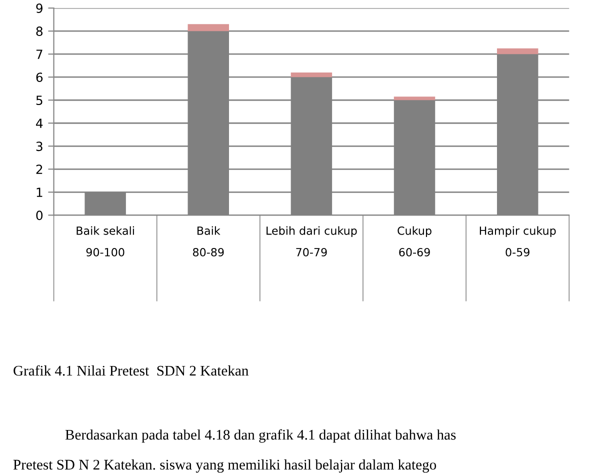 The width and height of the screenshot is (591, 475). What do you see at coordinates (105, 241) in the screenshot?
I see `x-tick-label: Baik sekali 90-100` at bounding box center [105, 241].